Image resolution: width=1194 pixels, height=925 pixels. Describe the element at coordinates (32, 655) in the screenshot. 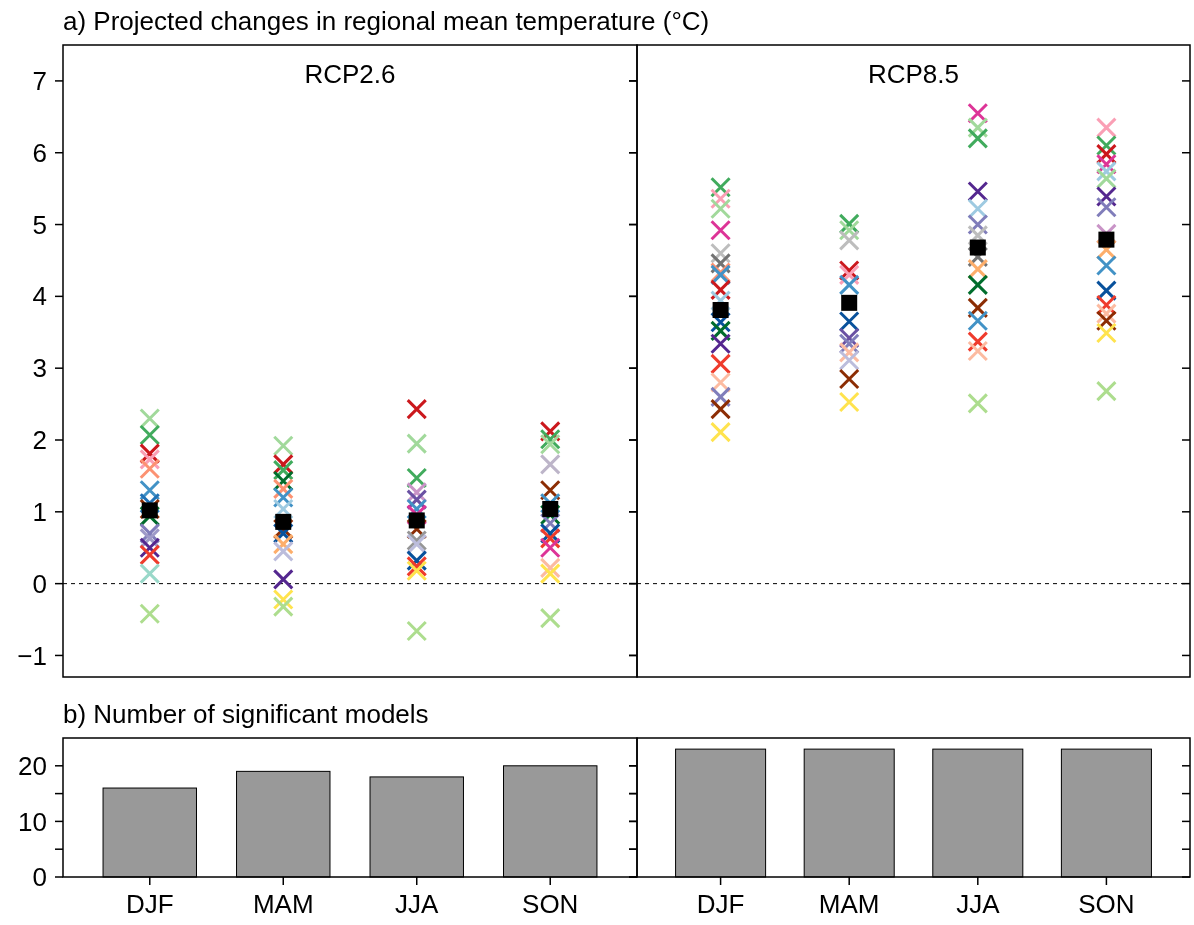

I see `y-tick-label: −1` at that location.